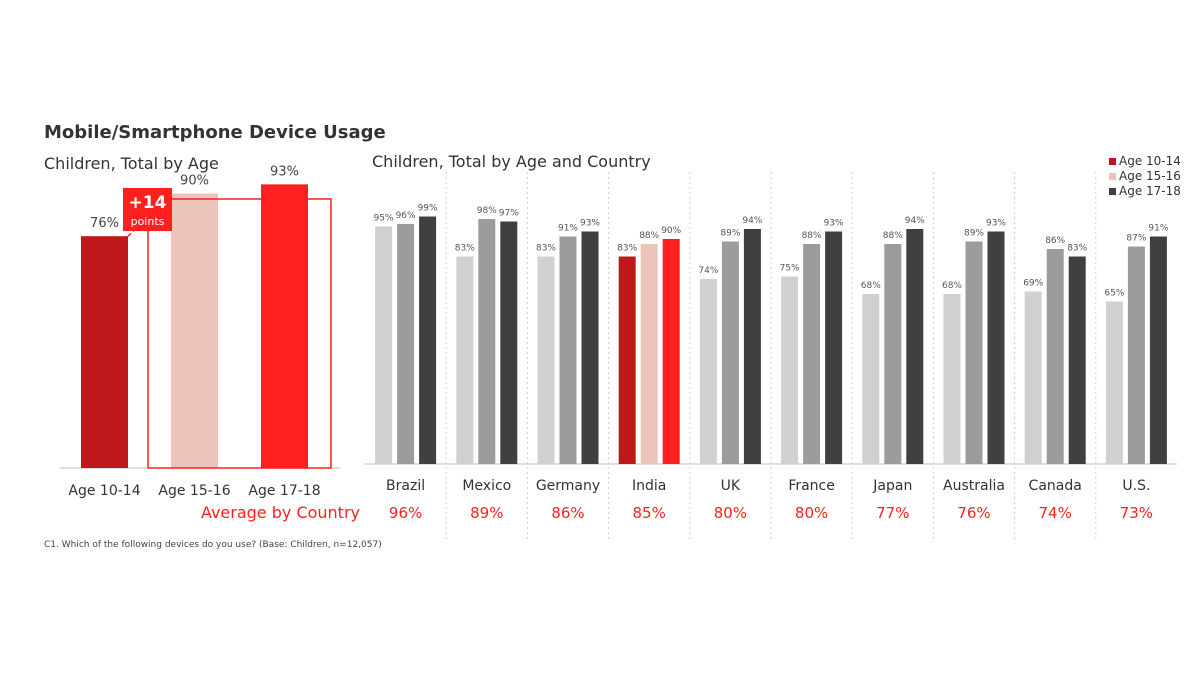  What do you see at coordinates (952, 286) in the screenshot?
I see `data-label: 68%` at bounding box center [952, 286].